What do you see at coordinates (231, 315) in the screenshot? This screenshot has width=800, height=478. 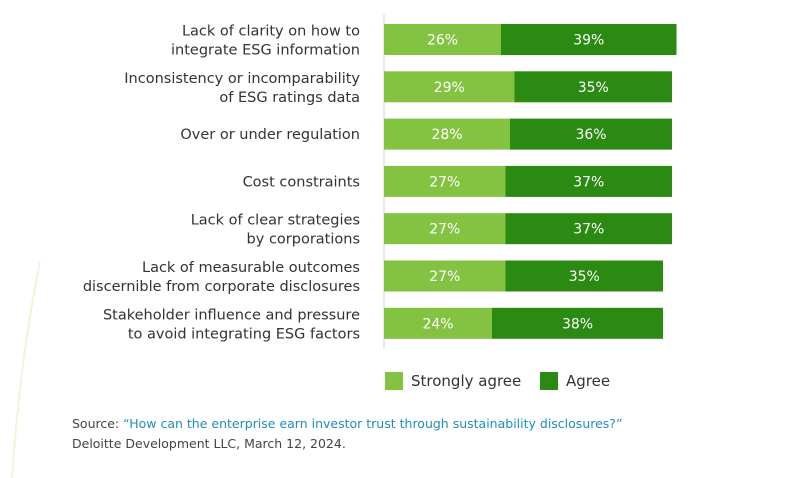 I see `category-label: Stakeholder influence and pressure` at bounding box center [231, 315].